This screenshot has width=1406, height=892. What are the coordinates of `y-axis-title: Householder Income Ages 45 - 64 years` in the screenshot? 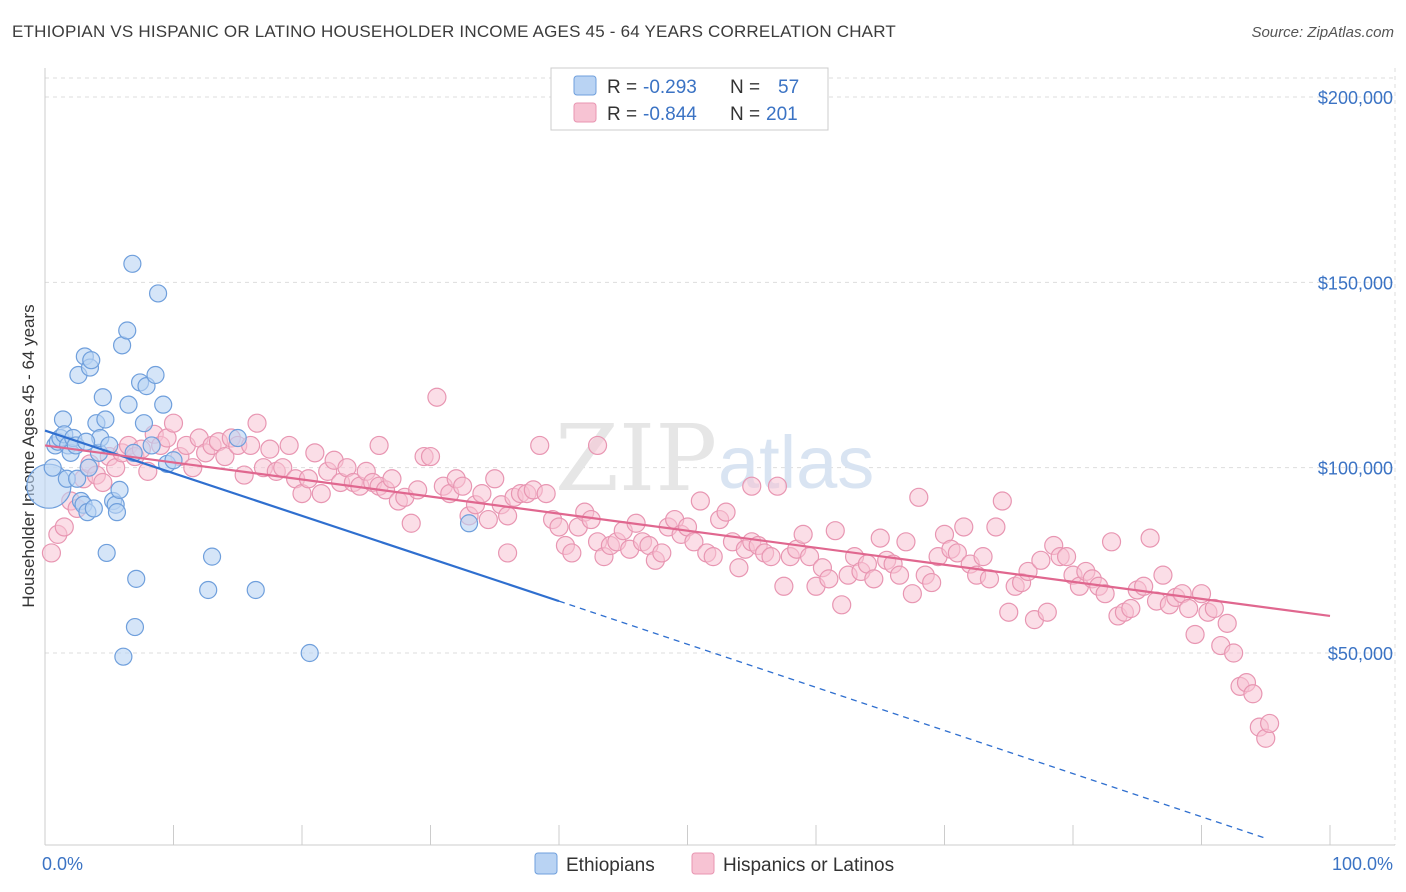 It's located at (28, 455).